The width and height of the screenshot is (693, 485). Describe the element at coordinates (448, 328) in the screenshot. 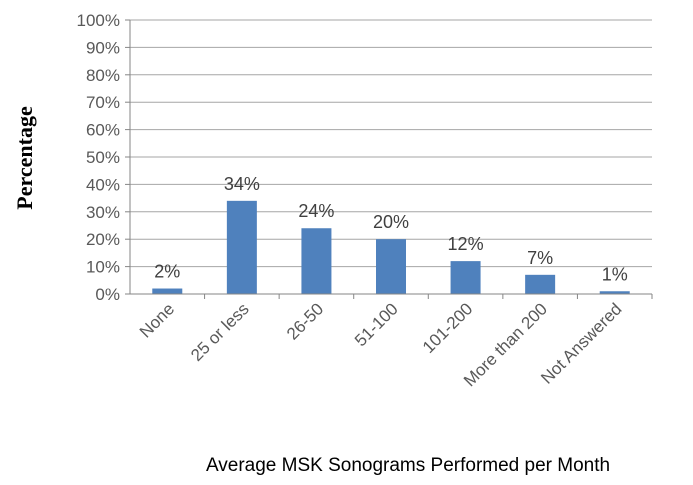

I see `x-category-label: 101-200` at that location.